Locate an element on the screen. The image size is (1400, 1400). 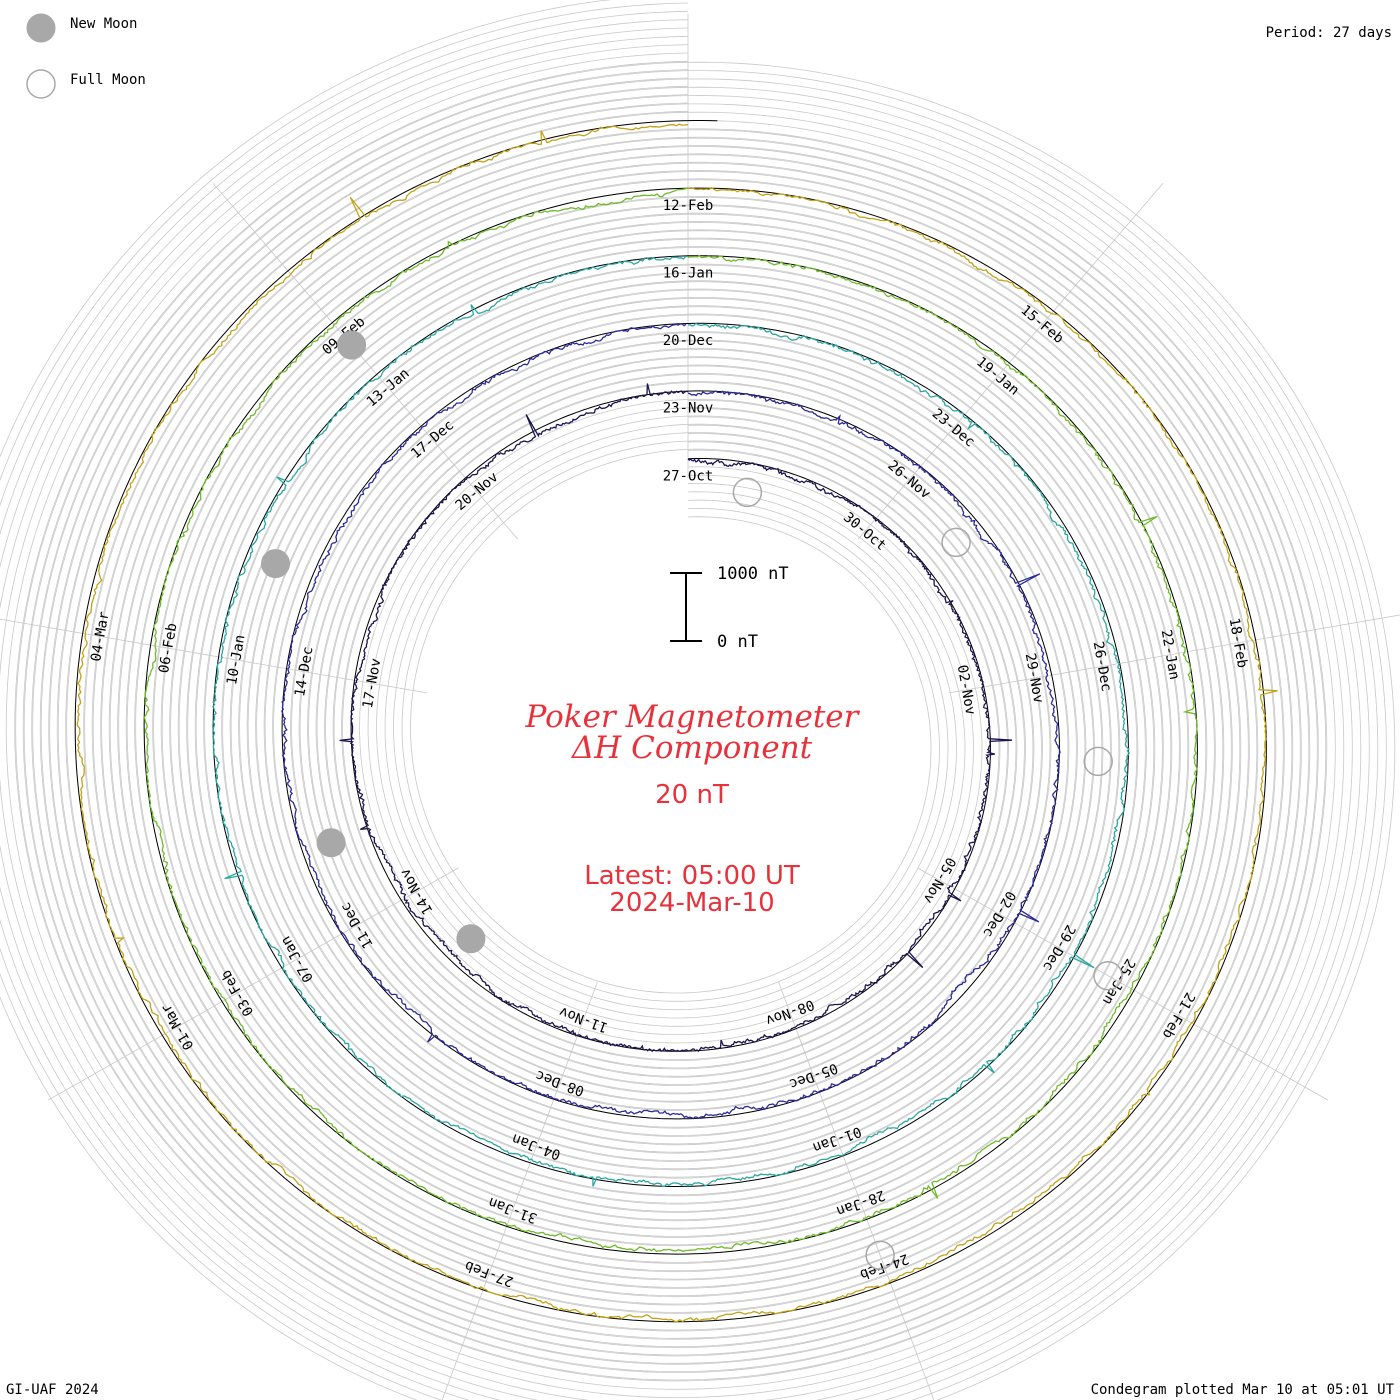
scale-top-label: 1000 nT is located at coordinates (753, 574).